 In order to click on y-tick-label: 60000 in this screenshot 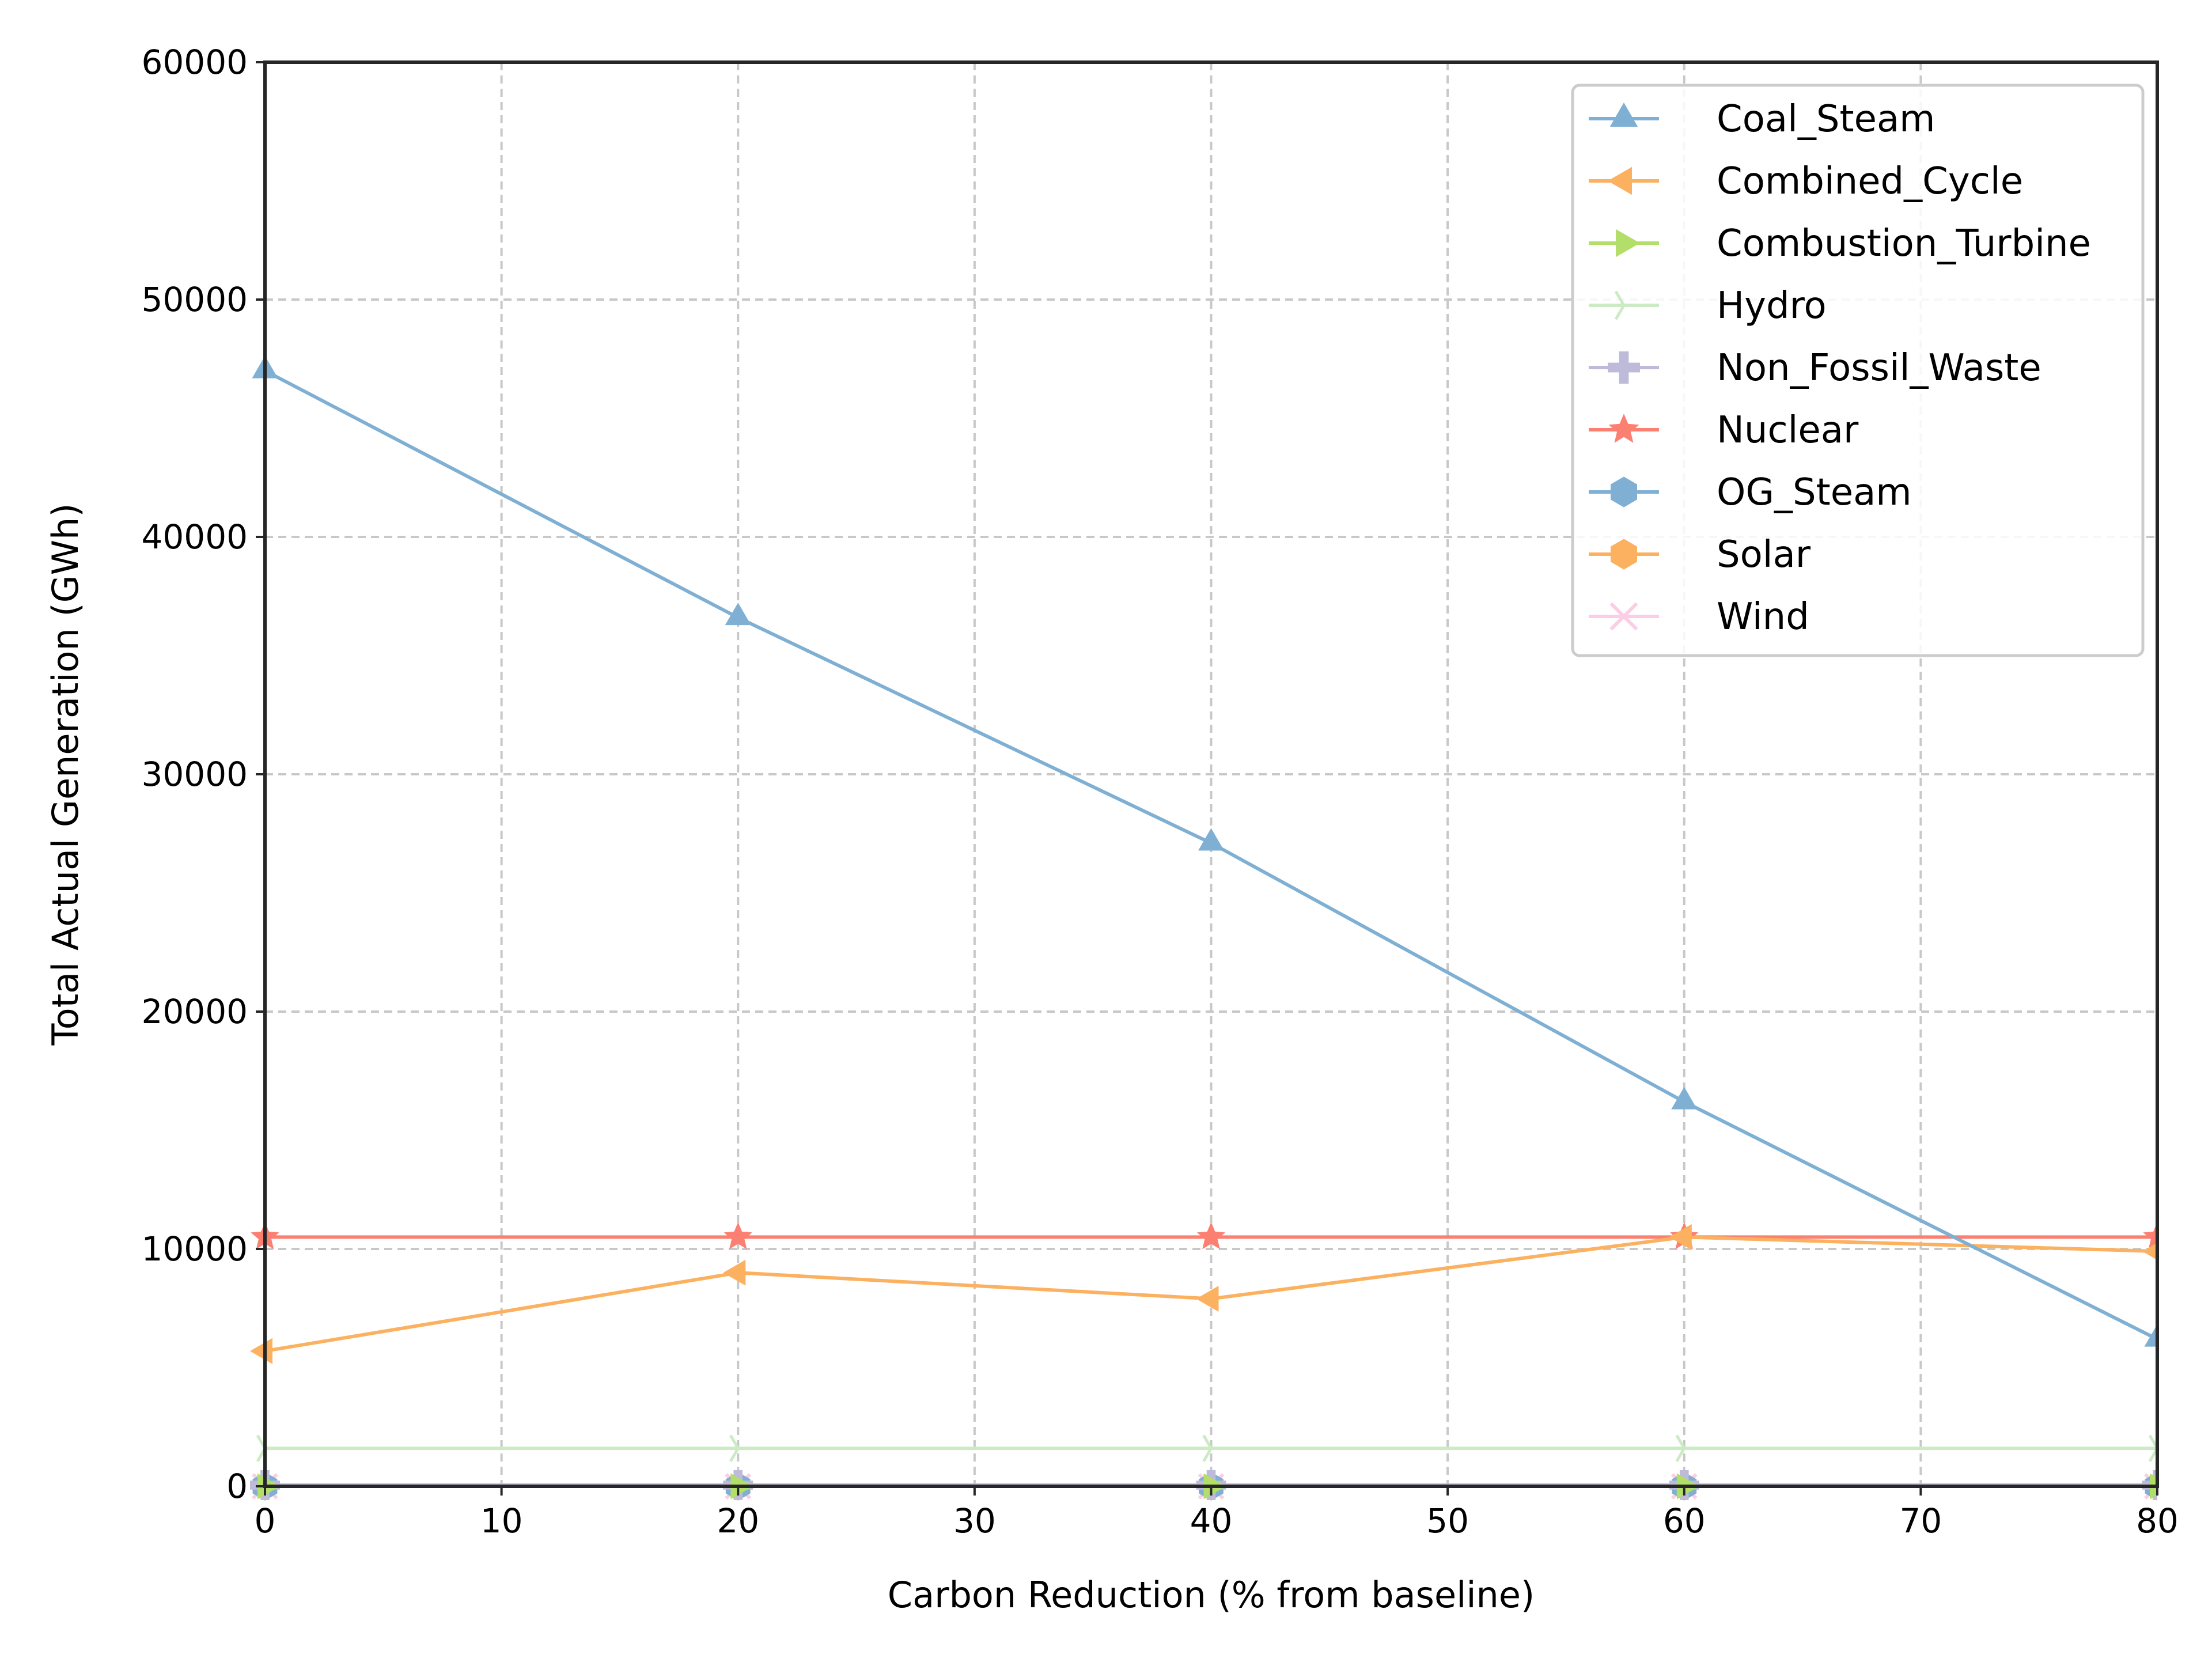, I will do `click(194, 62)`.